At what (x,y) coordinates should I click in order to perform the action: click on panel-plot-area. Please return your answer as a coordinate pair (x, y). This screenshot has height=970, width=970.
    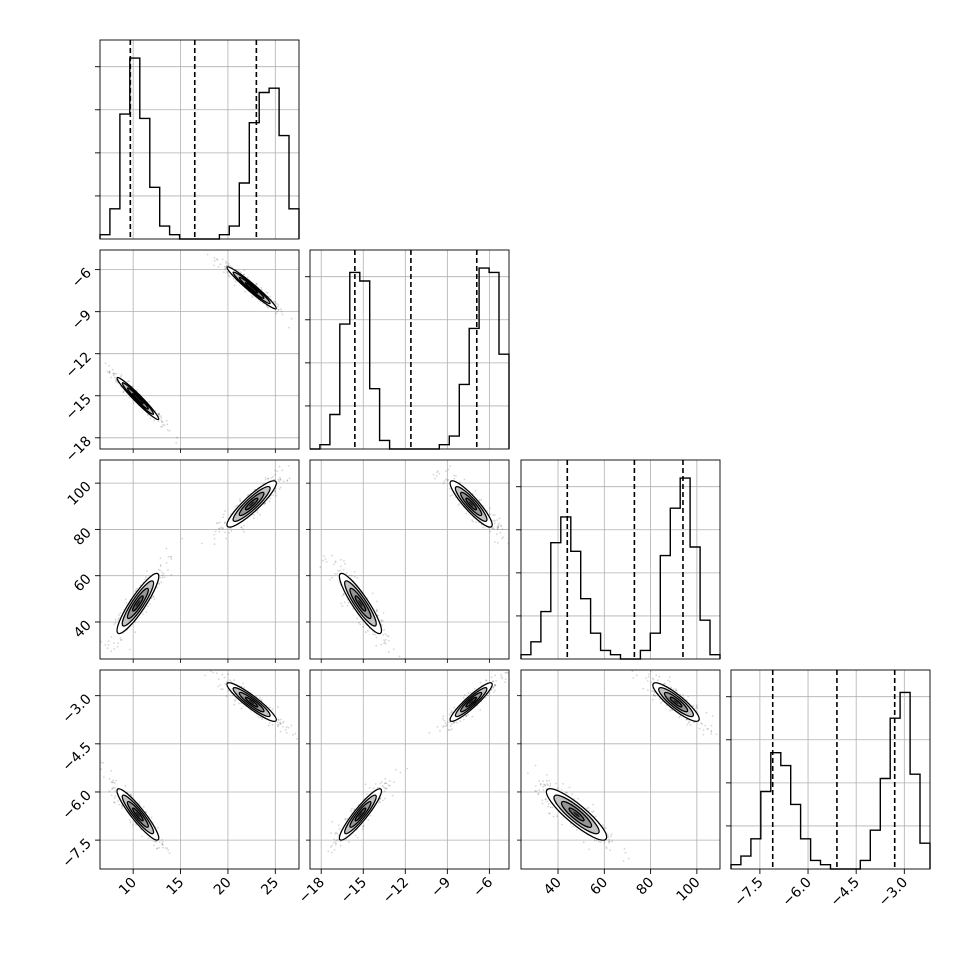
    Looking at the image, I should click on (409, 559).